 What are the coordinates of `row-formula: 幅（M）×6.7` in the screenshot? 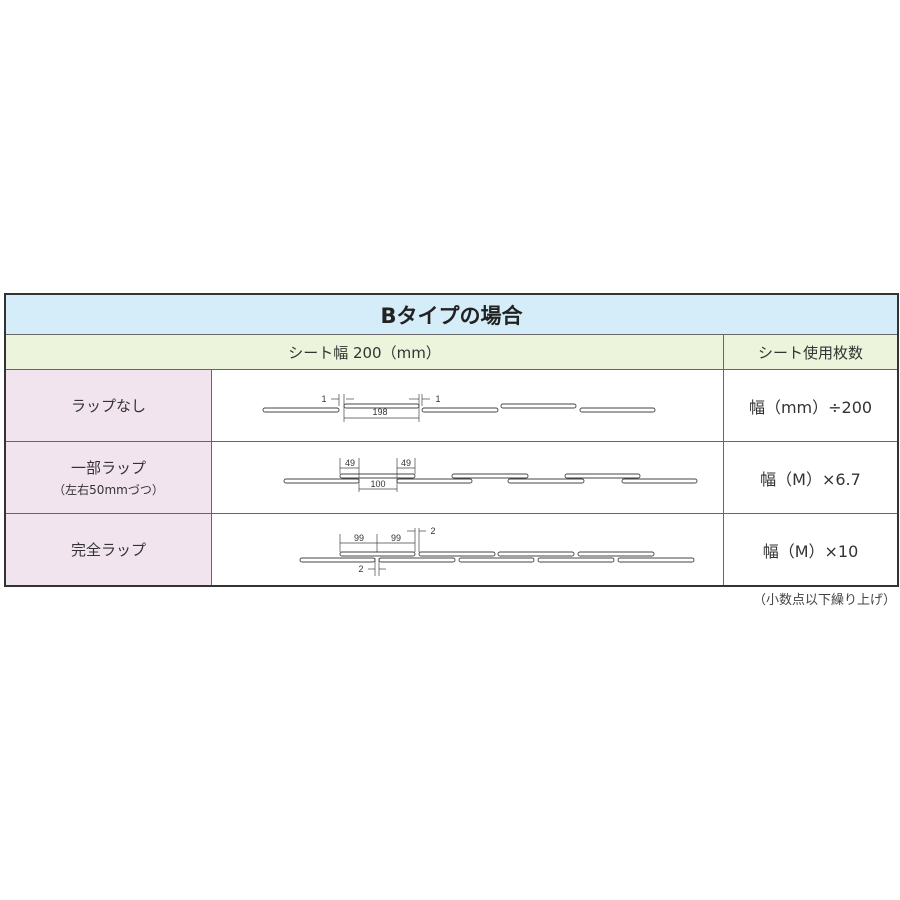 It's located at (810, 479).